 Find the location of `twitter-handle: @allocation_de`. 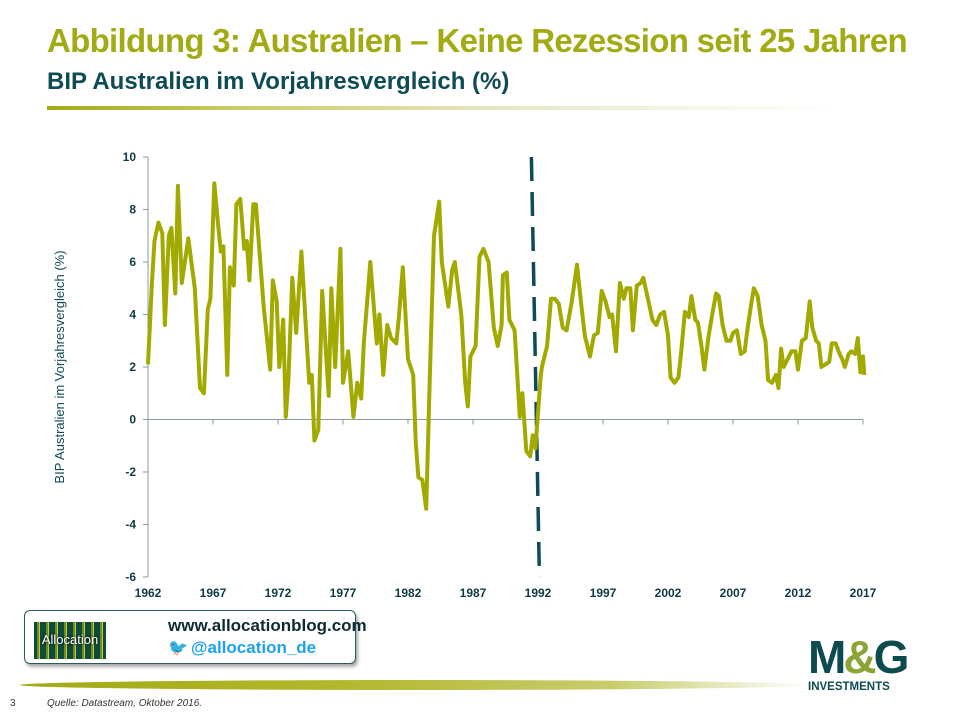

twitter-handle: @allocation_de is located at coordinates (253, 647).